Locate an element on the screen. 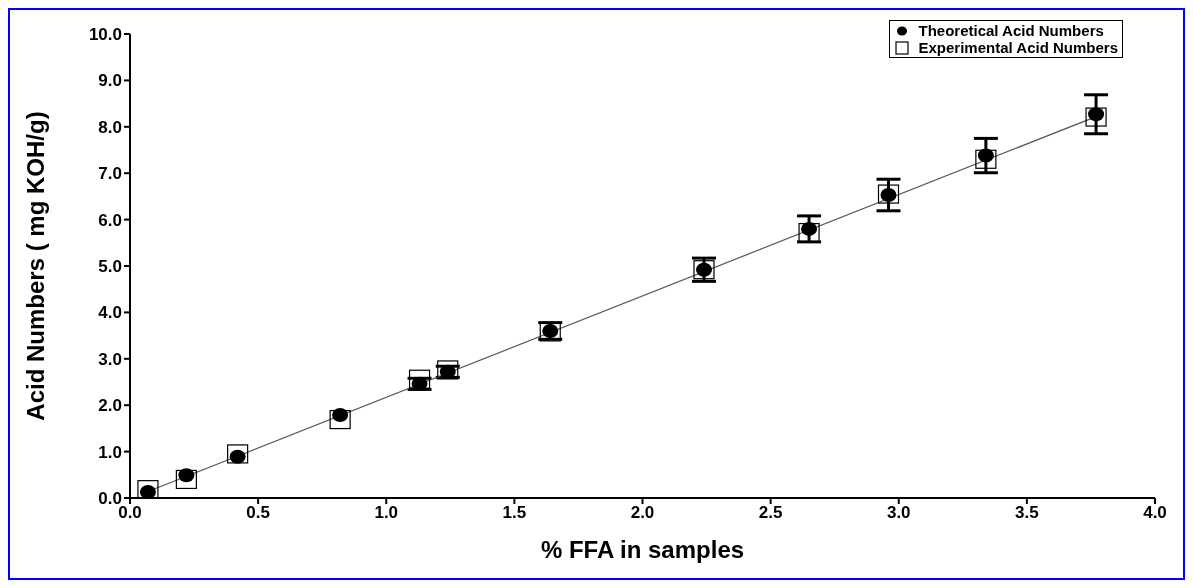 The height and width of the screenshot is (588, 1193). y-tick-label: 3.0 is located at coordinates (110, 359).